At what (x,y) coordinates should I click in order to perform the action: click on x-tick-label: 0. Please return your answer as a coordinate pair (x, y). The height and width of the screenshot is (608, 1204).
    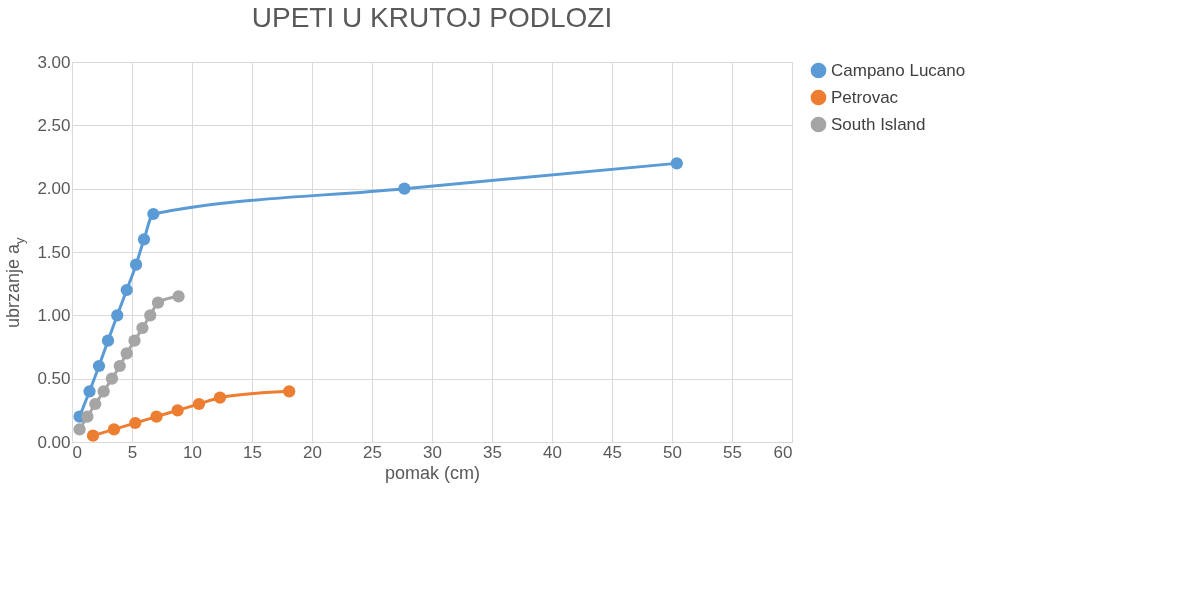
    Looking at the image, I should click on (77, 452).